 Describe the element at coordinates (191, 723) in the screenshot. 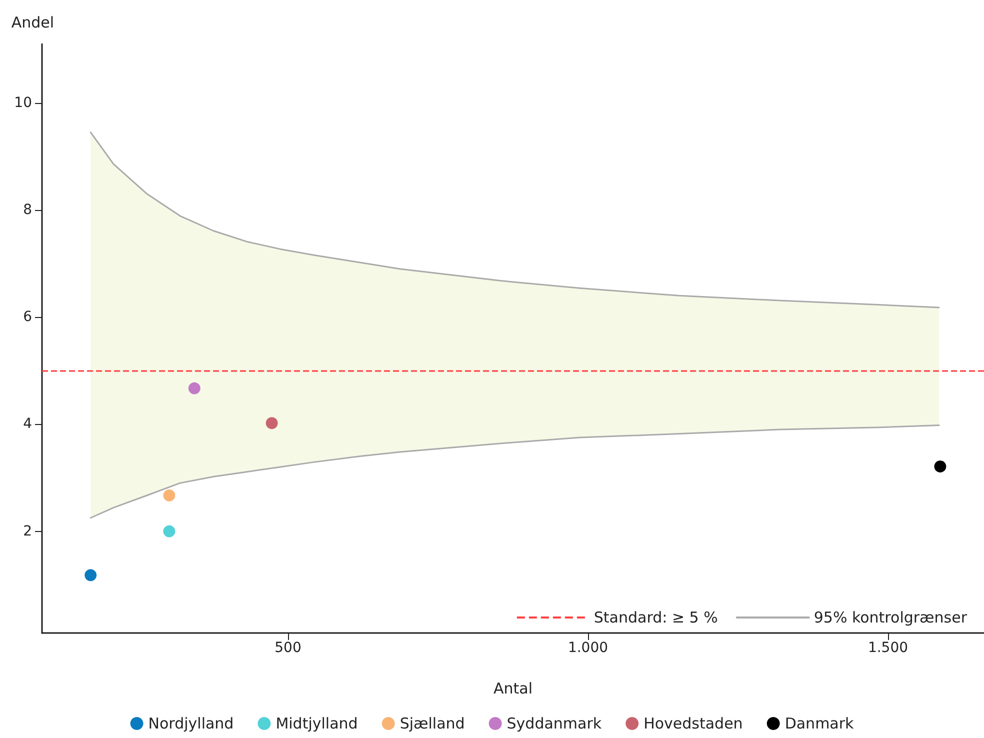

I see `legend-label: Nordjylland` at that location.